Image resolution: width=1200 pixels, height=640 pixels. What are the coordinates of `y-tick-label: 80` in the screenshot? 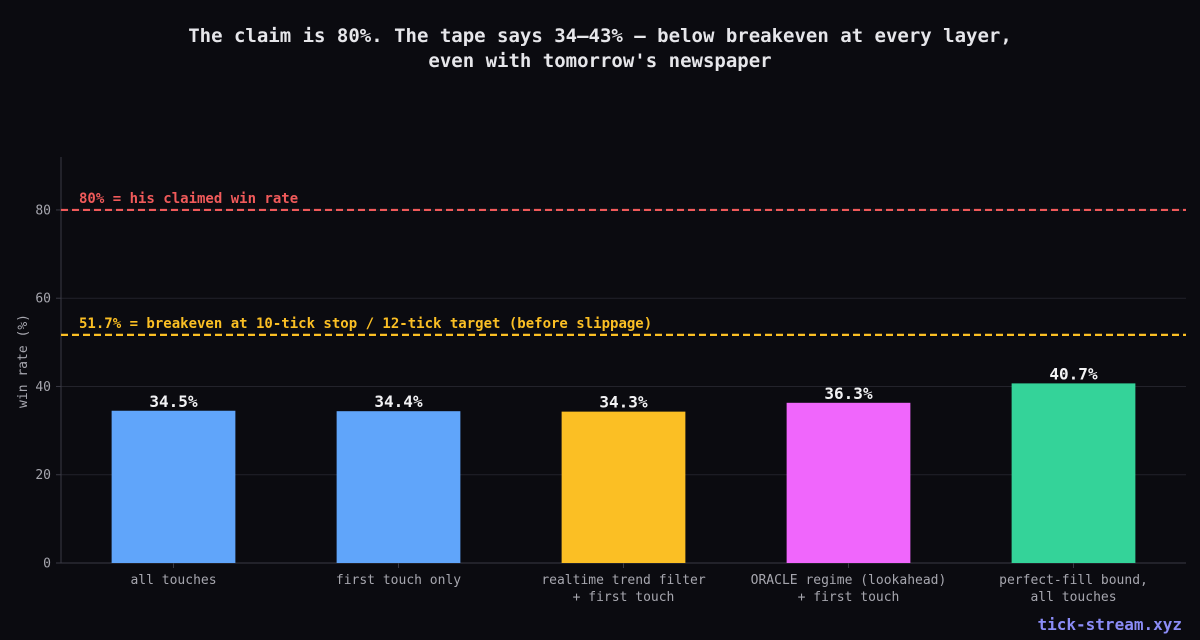 It's located at (43, 210).